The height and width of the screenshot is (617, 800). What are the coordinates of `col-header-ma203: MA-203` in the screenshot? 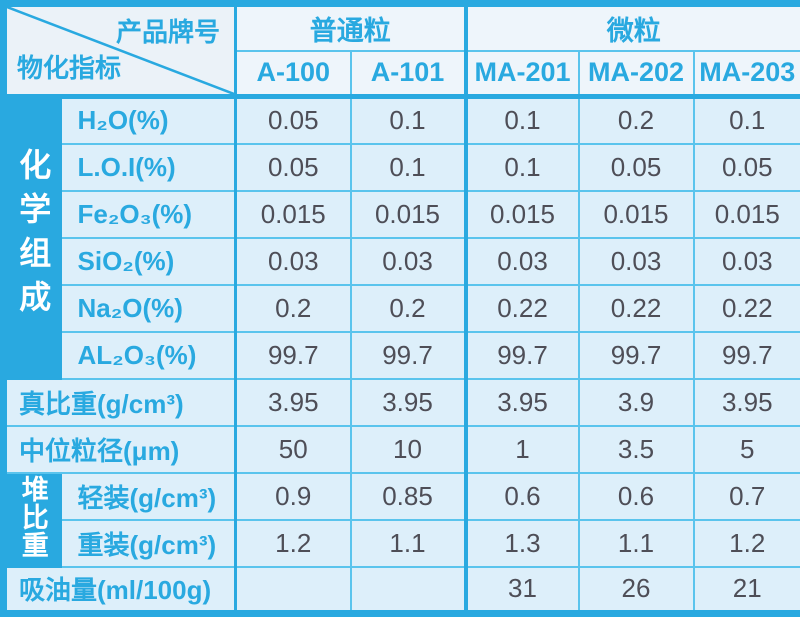 It's located at (746, 74).